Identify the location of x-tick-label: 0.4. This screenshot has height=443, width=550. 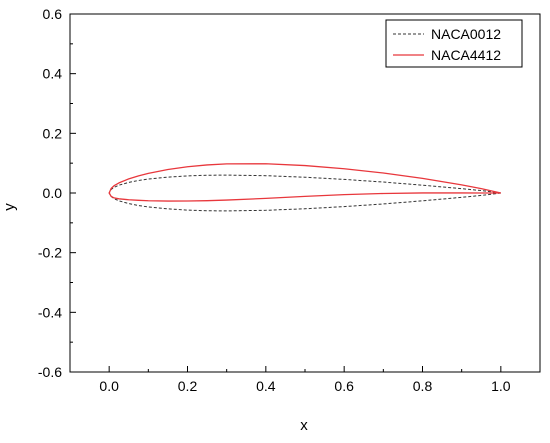
(266, 386).